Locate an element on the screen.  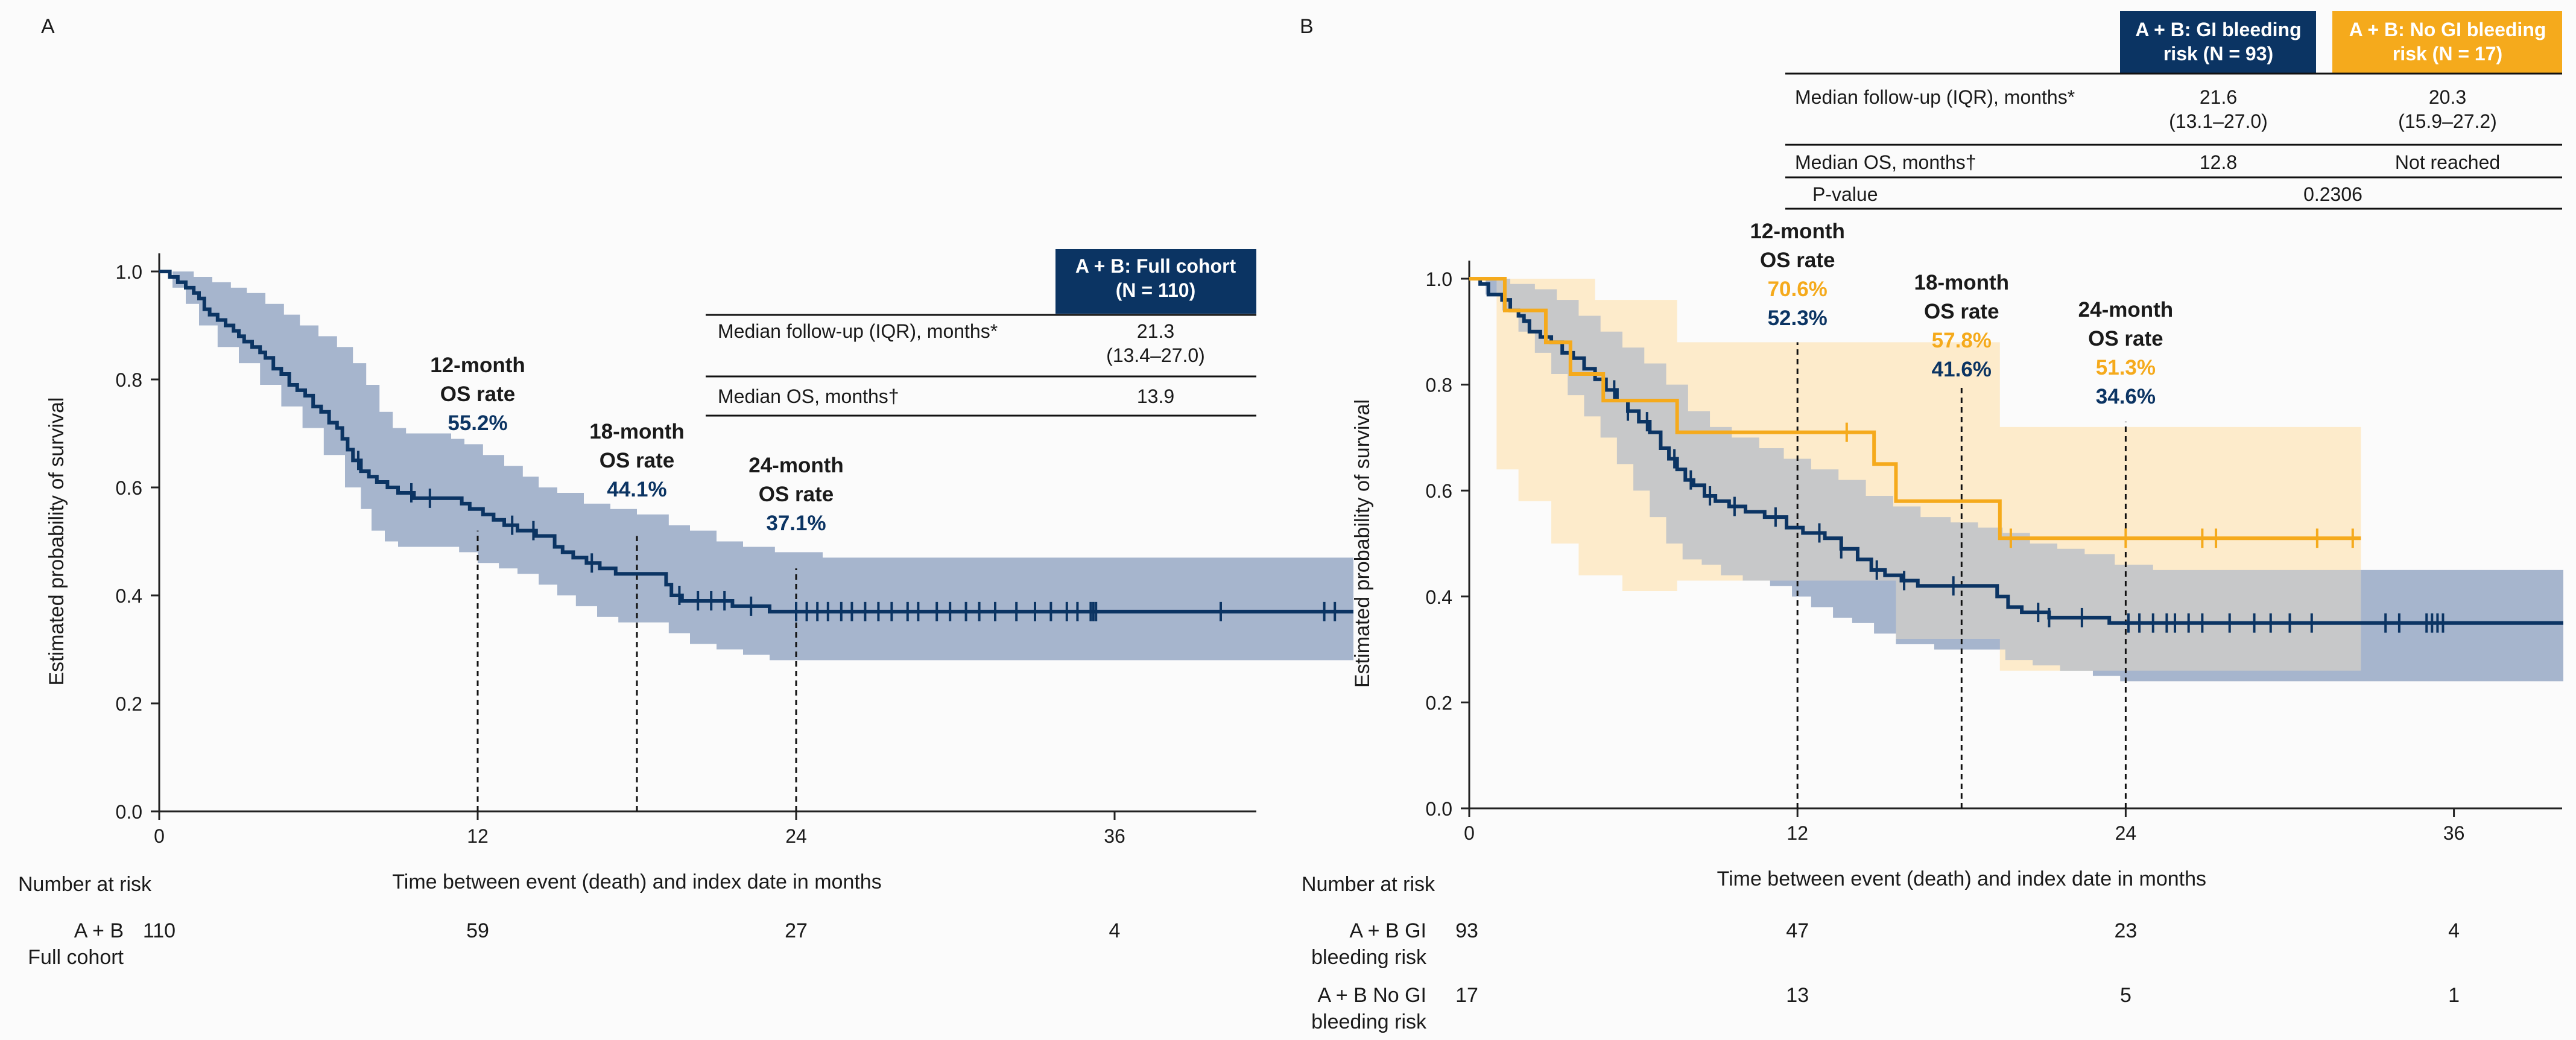
risk-count: 47 is located at coordinates (1797, 931).